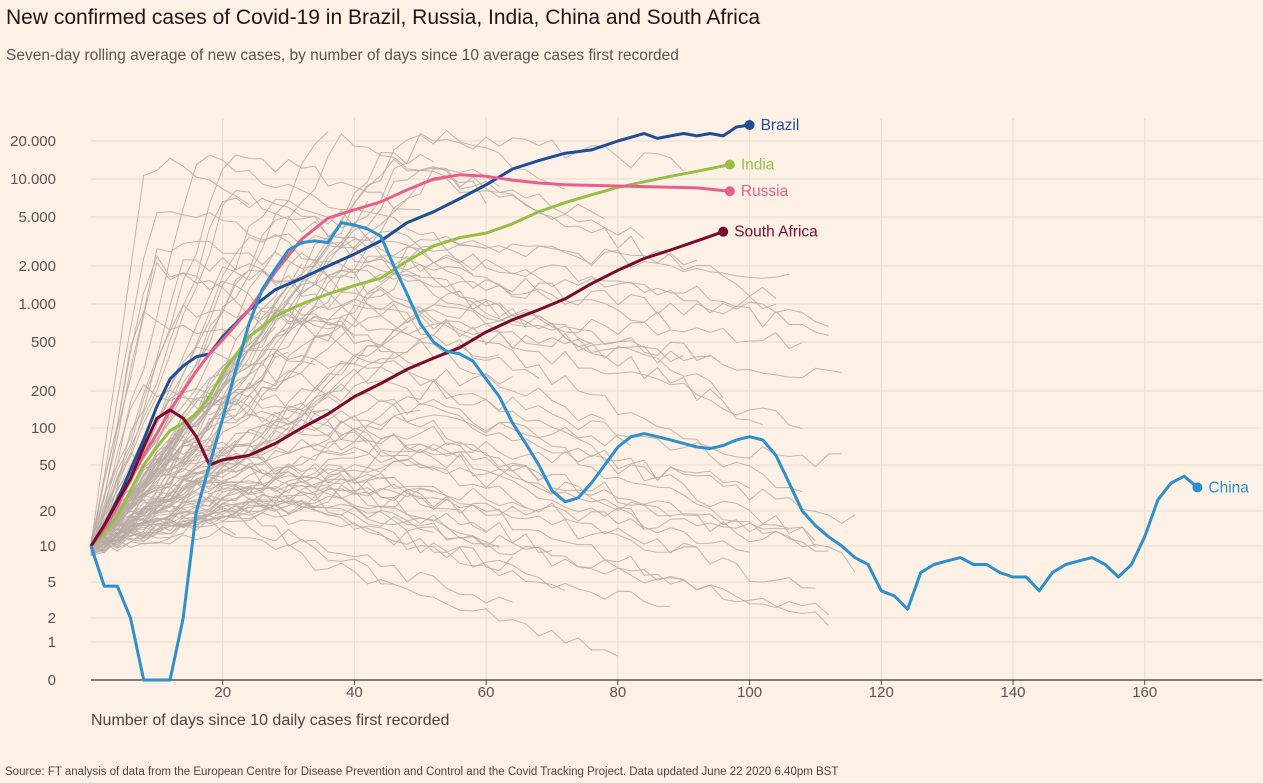 Image resolution: width=1263 pixels, height=783 pixels. I want to click on series-label-india: India, so click(758, 165).